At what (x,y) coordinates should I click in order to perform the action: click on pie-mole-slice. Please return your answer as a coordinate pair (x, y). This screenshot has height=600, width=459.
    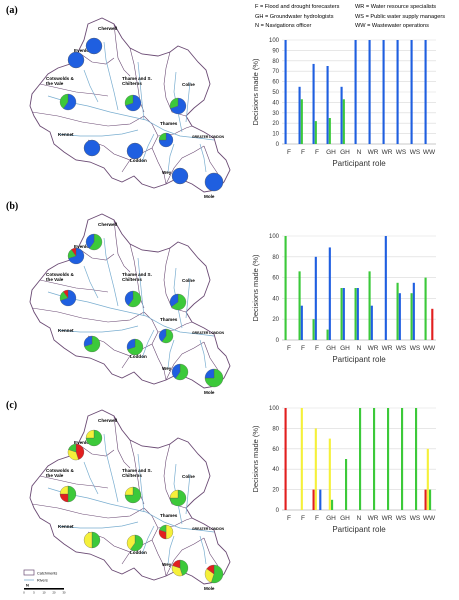
    Looking at the image, I should click on (210, 569).